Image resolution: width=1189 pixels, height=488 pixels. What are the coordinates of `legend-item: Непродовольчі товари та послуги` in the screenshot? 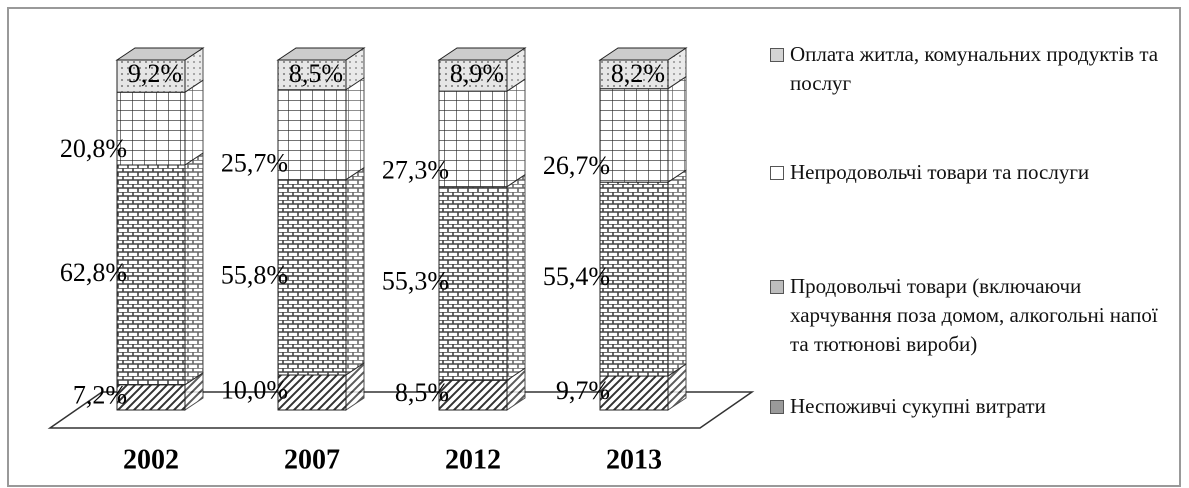 It's located at (975, 172).